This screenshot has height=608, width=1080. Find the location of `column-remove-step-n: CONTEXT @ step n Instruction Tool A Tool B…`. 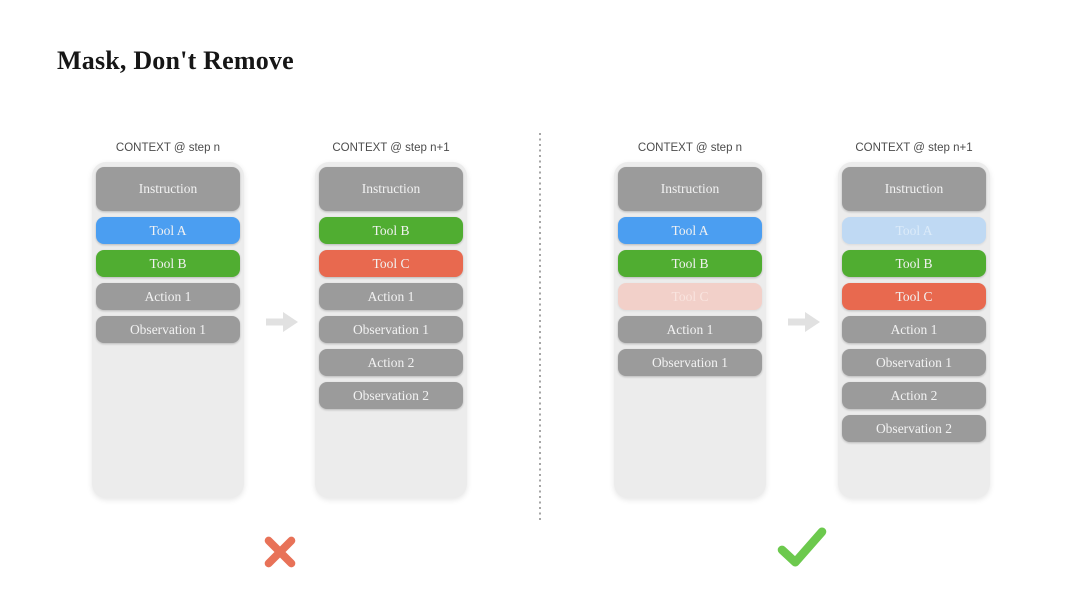

column-remove-step-n: CONTEXT @ step n Instruction Tool A Tool B… is located at coordinates (168, 319).